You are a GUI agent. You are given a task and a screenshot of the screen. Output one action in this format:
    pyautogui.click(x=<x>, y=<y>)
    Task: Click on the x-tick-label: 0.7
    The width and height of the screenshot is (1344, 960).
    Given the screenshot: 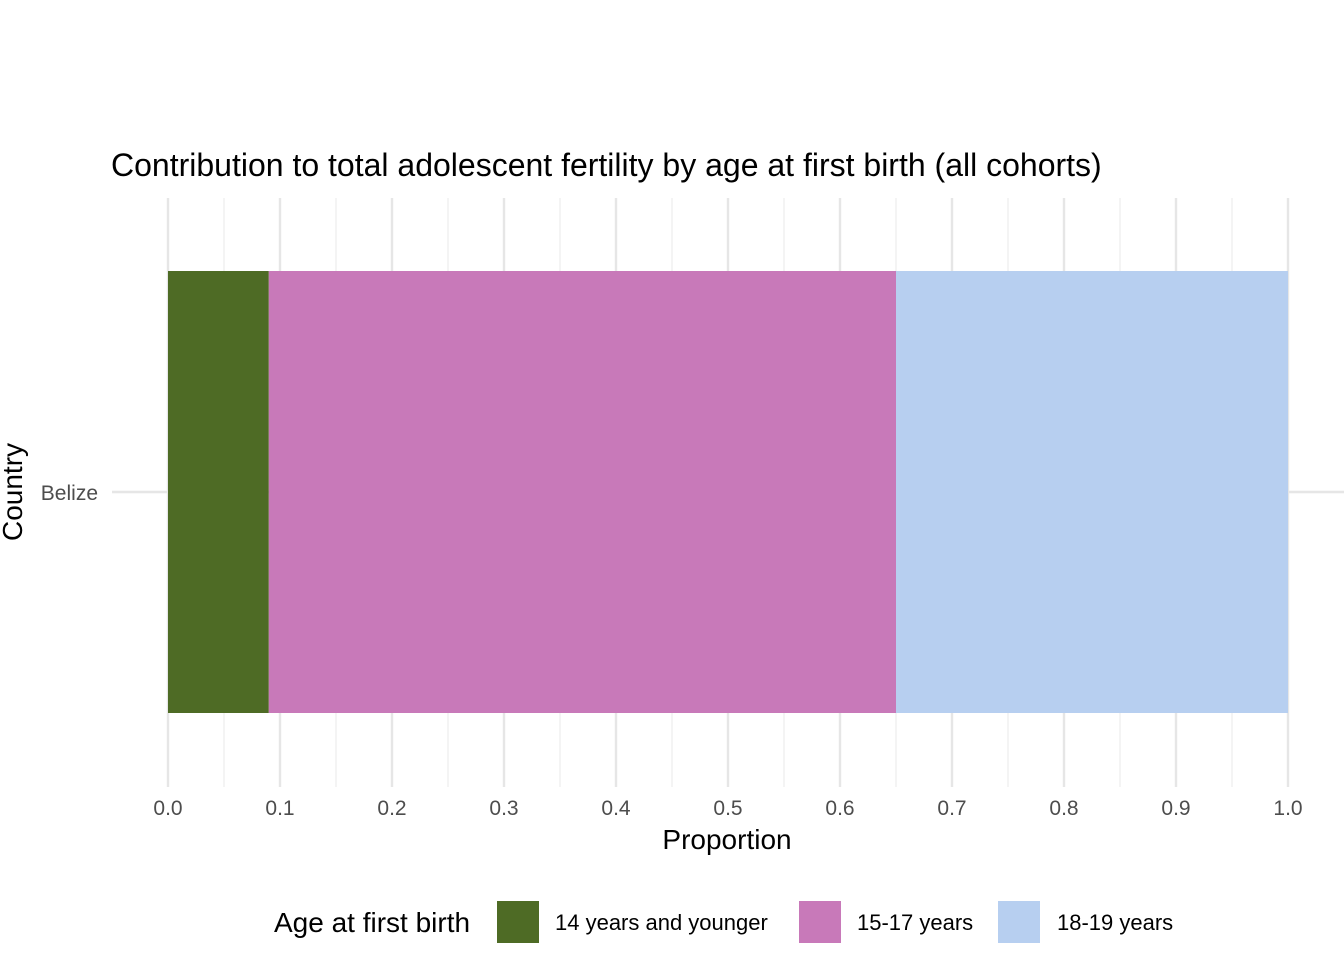 What is the action you would take?
    pyautogui.click(x=951, y=808)
    